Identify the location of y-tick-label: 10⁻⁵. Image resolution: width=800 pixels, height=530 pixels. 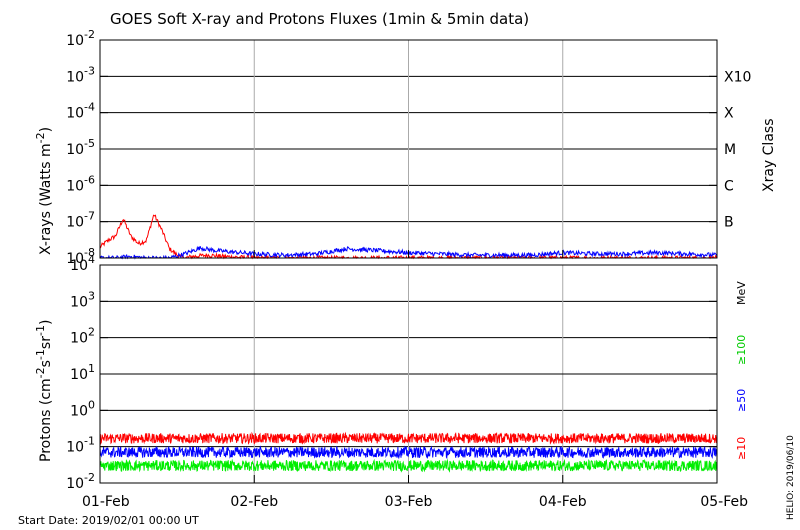
(80, 147).